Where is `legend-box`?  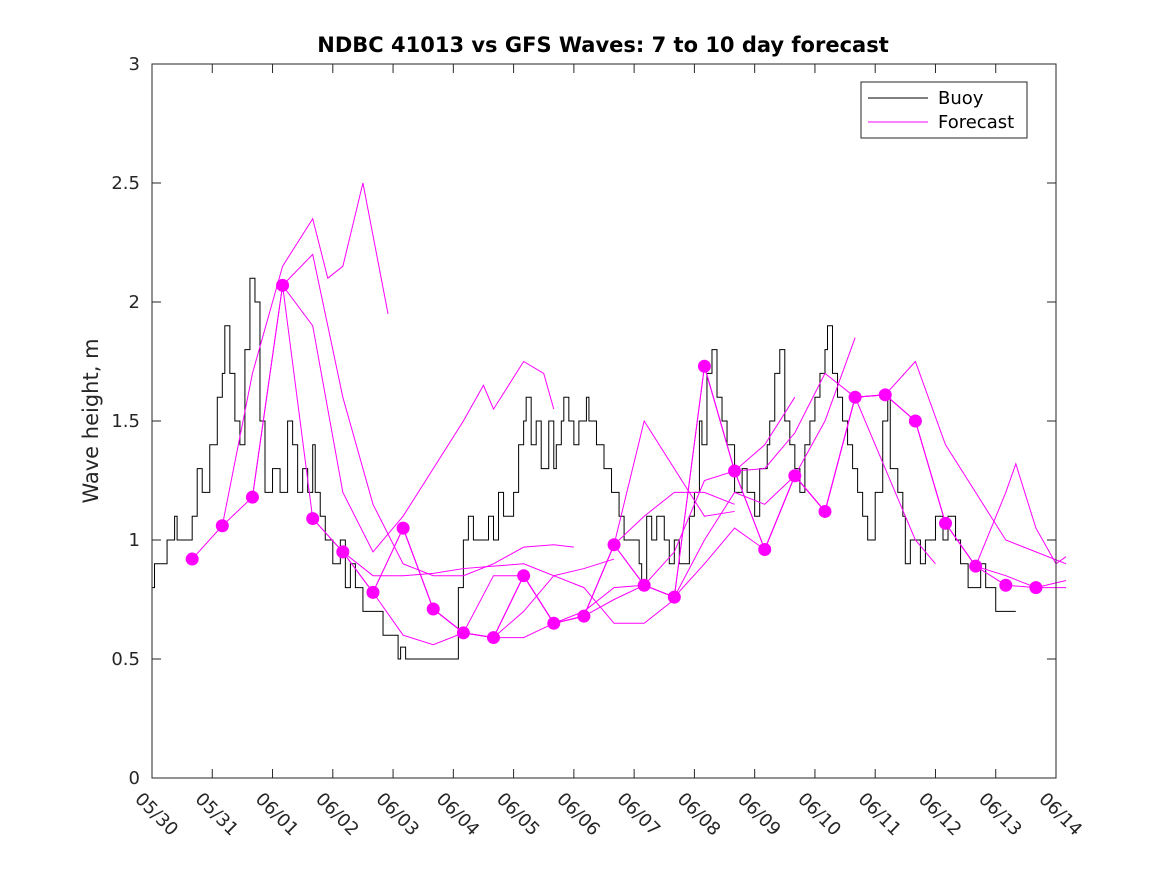 legend-box is located at coordinates (944, 110).